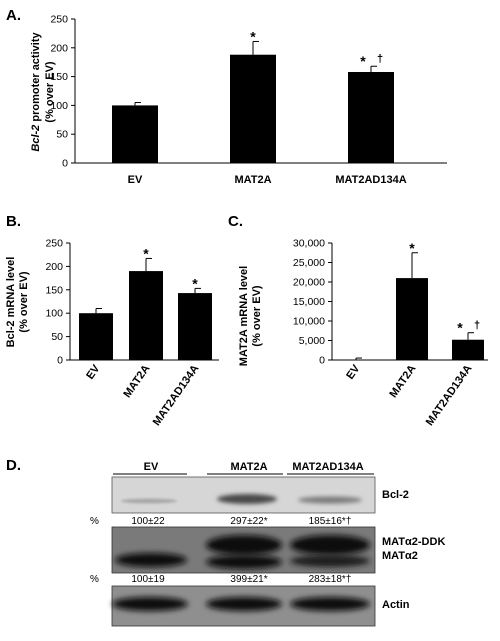 This screenshot has height=641, width=500. Describe the element at coordinates (353, 371) in the screenshot. I see `category-label-c-ev: EV` at that location.